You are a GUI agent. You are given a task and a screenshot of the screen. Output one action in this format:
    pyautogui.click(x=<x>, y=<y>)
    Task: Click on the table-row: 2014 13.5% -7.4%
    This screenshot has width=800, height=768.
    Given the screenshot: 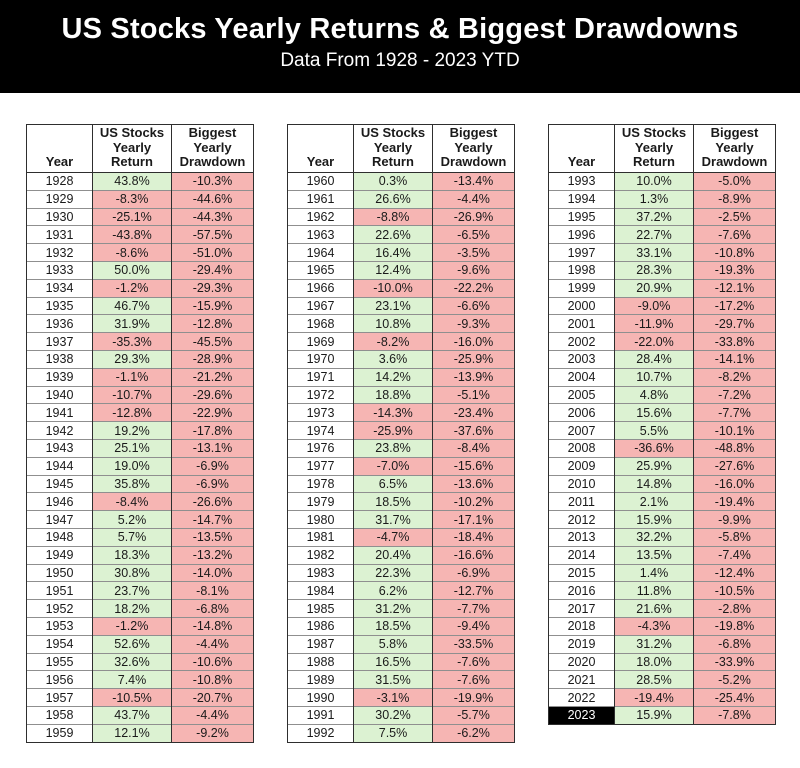 What is the action you would take?
    pyautogui.click(x=662, y=555)
    